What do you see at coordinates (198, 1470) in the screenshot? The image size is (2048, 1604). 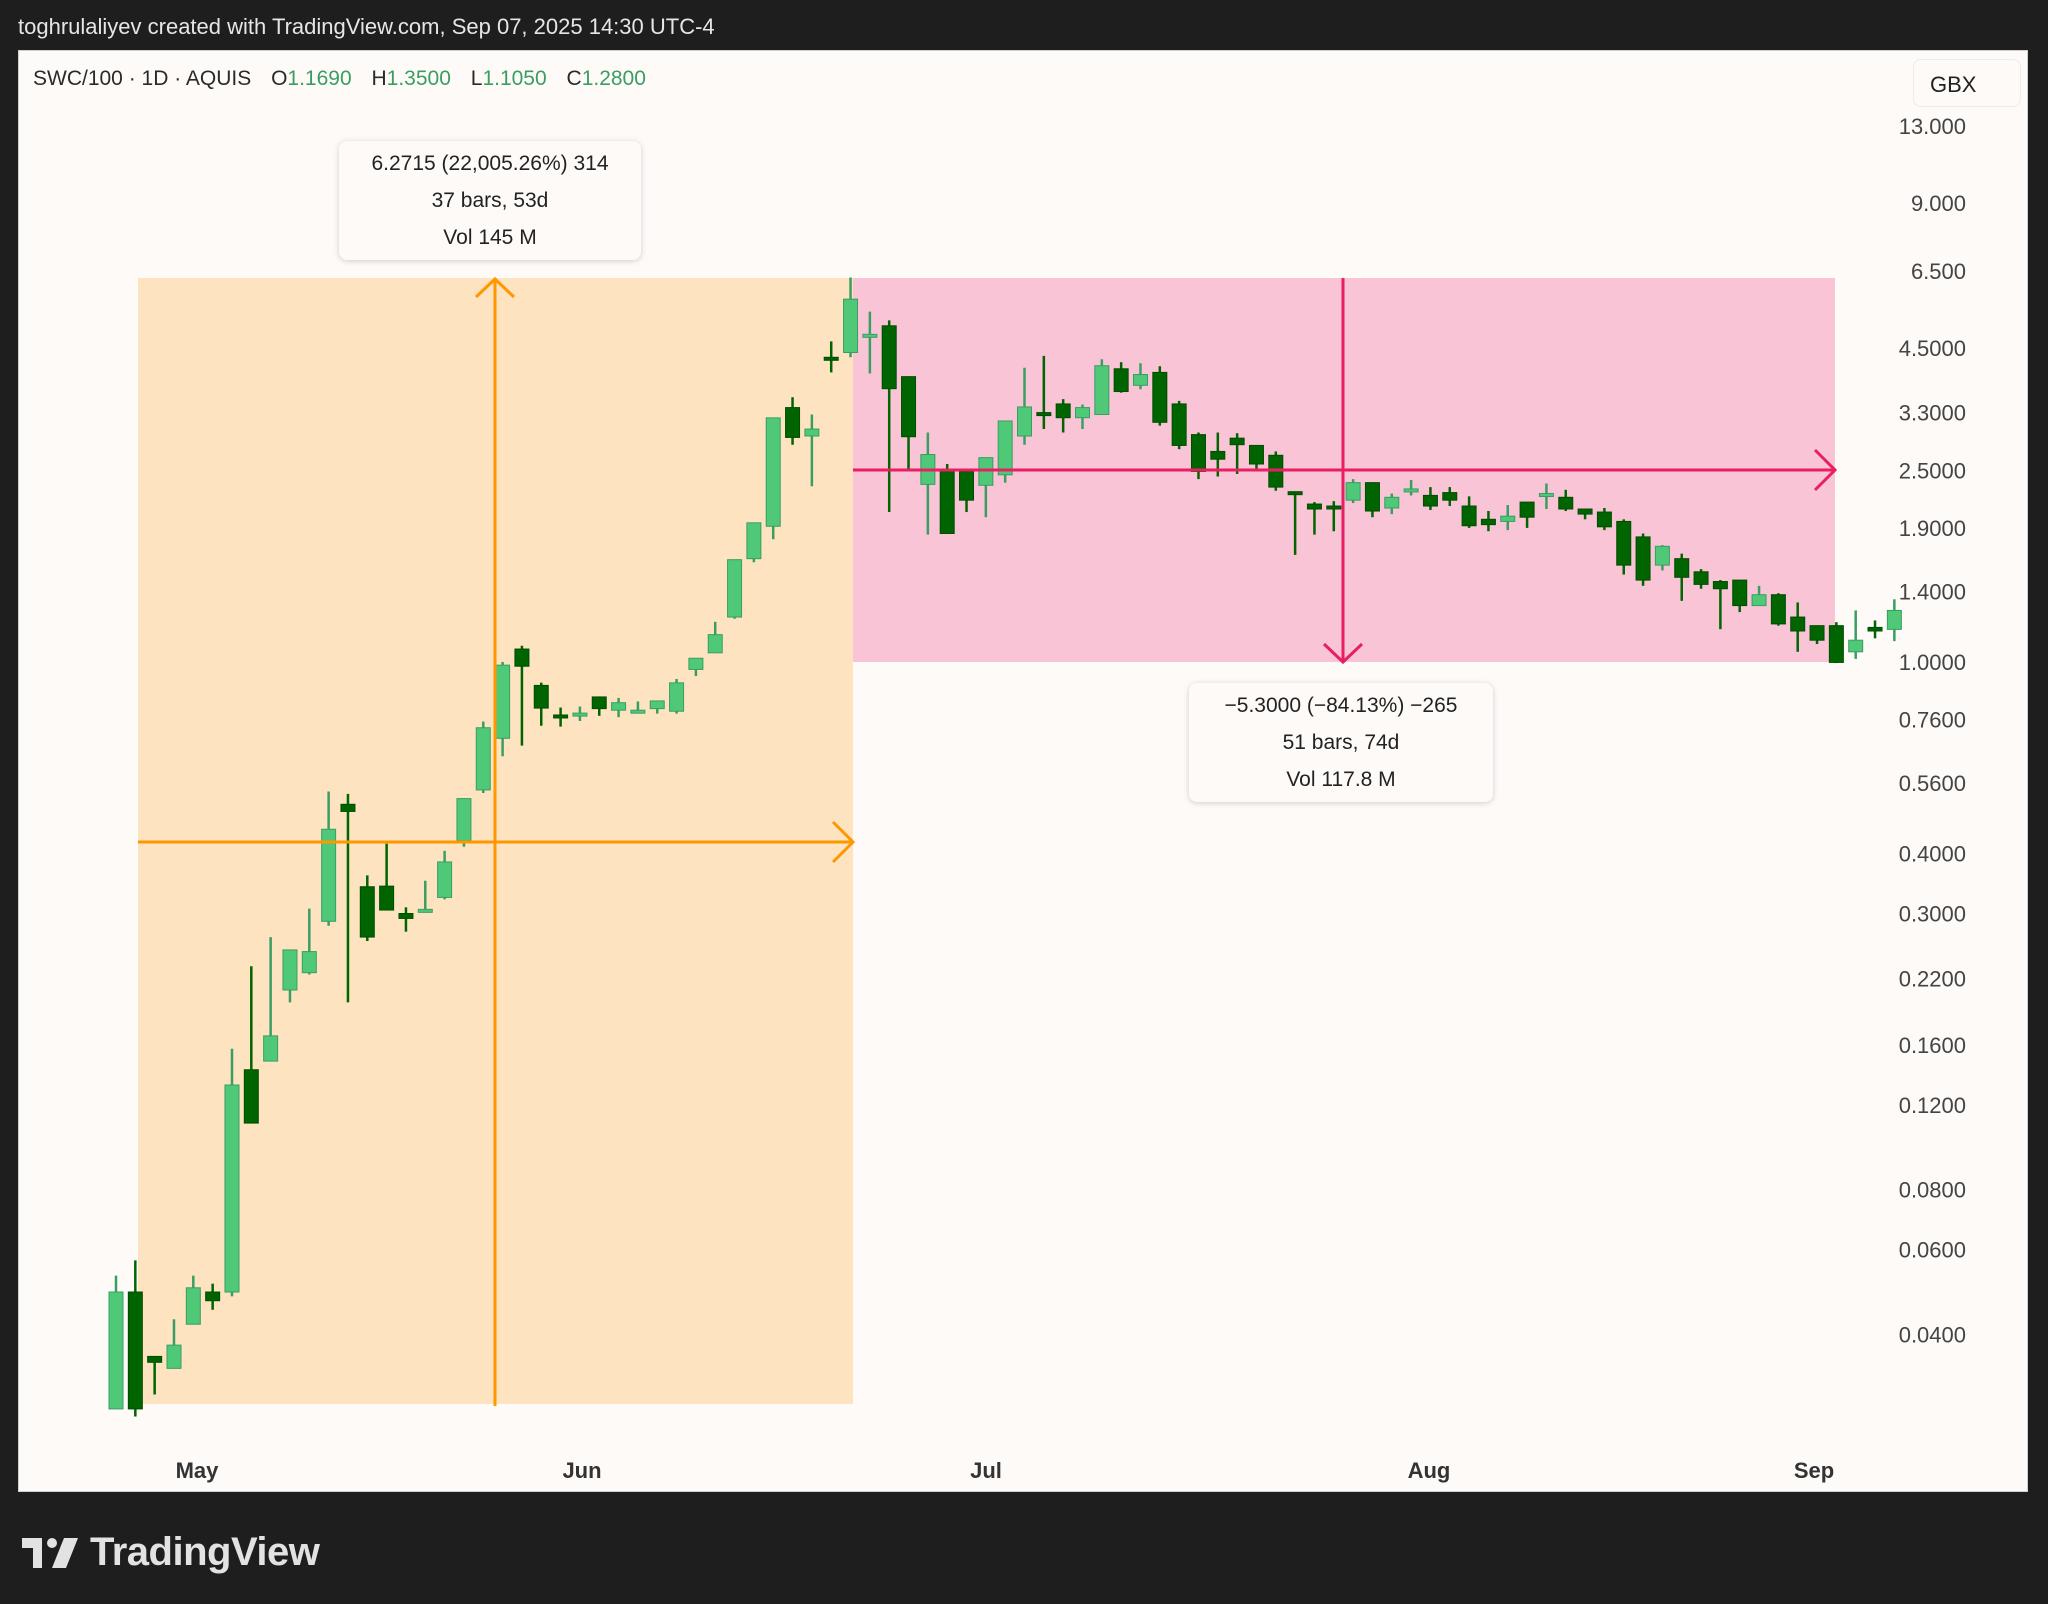 I see `x-axis-label: May` at bounding box center [198, 1470].